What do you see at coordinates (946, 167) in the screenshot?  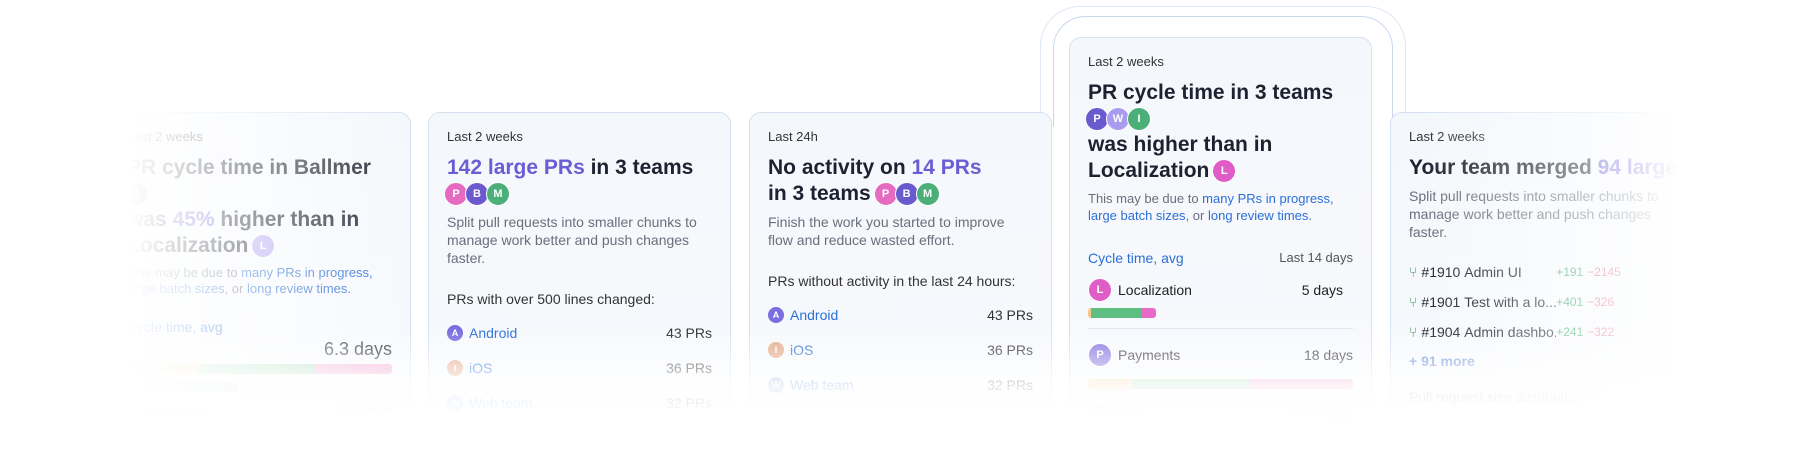 I see `title-highlight: 14 PRs` at bounding box center [946, 167].